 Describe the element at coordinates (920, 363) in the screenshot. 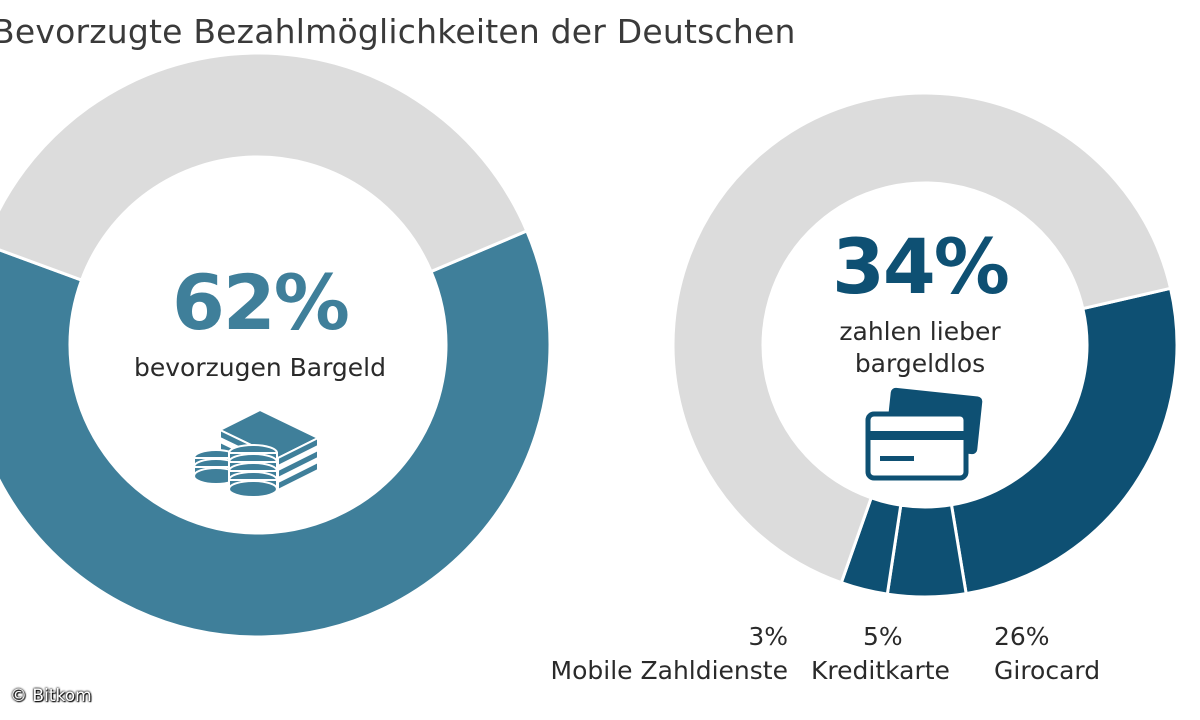

I see `cashless-caption-line2: bargeldlos` at that location.